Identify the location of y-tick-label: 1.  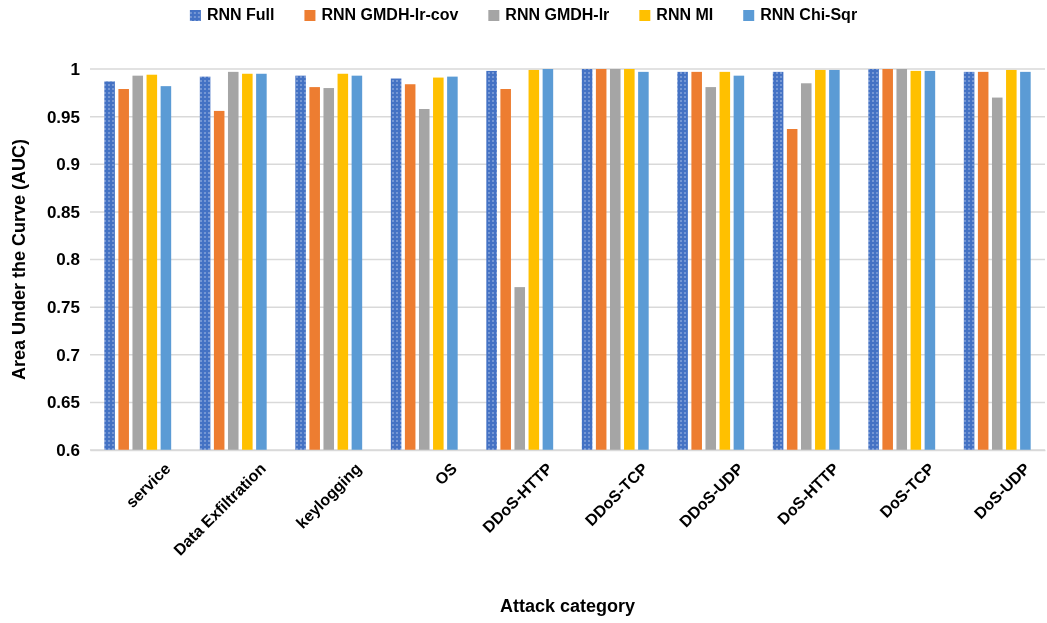
(75, 69).